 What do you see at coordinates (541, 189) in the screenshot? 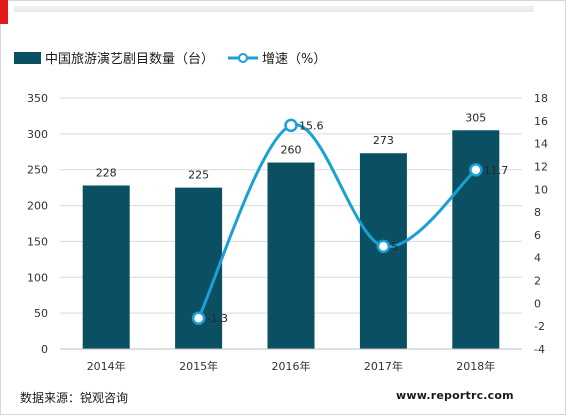
I see `y-right-tick-label: 10` at bounding box center [541, 189].